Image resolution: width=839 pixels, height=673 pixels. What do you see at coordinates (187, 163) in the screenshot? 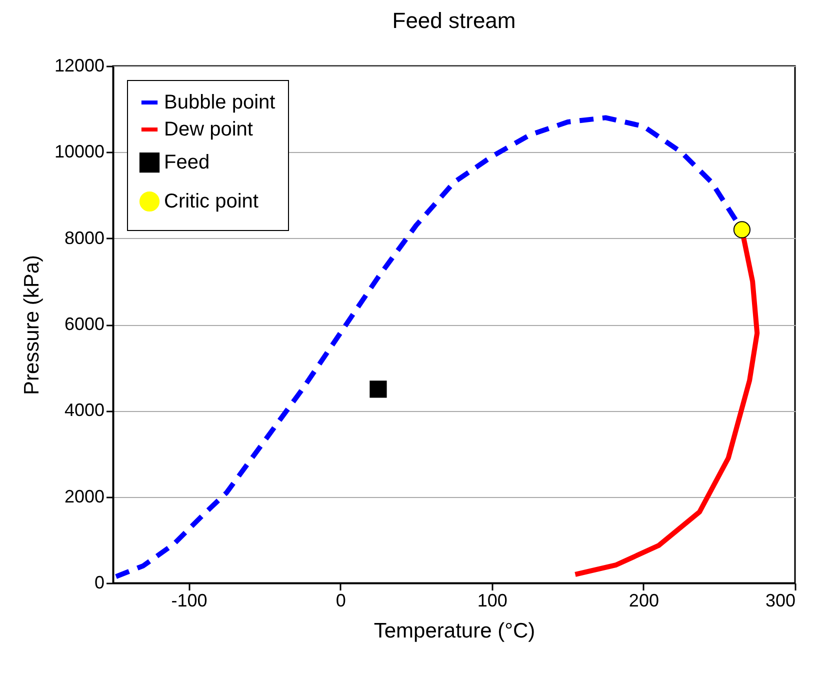
I see `legend-label: Feed` at bounding box center [187, 163].